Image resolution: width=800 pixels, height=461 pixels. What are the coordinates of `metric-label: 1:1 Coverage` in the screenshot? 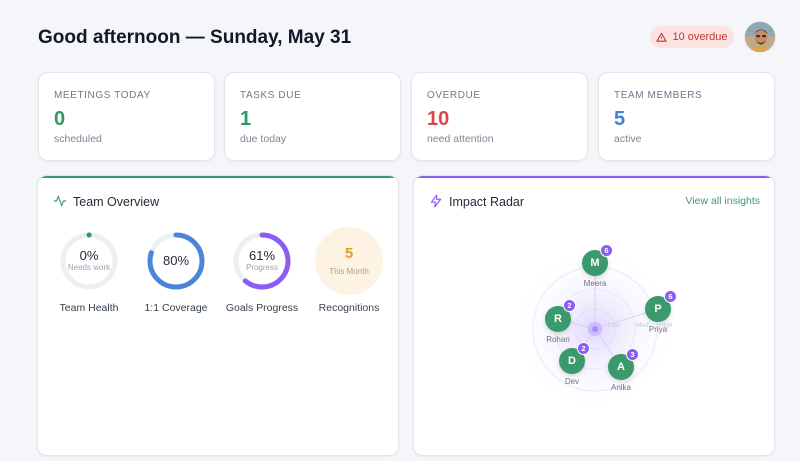 It's located at (176, 308).